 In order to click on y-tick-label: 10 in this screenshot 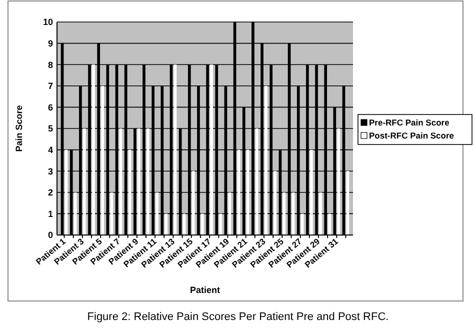, I will do `click(47, 22)`.